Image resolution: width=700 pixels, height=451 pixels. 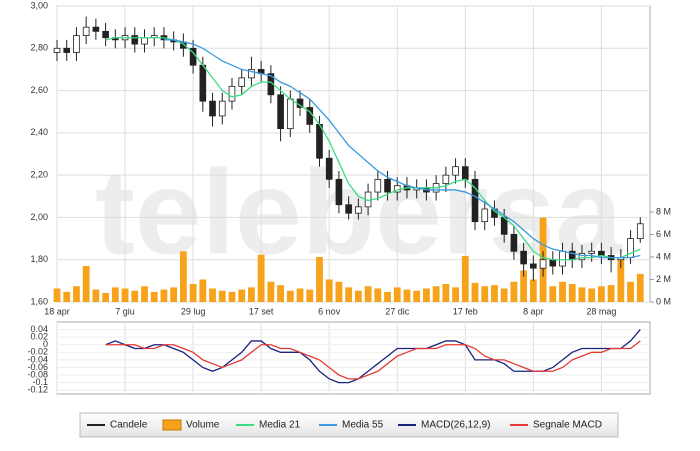 I want to click on macd-tick-label: 0.02, so click(x=39, y=337).